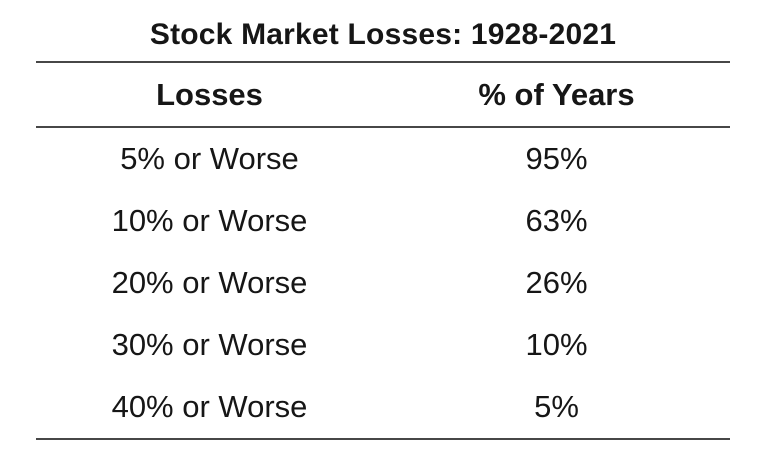 This screenshot has width=771, height=457. I want to click on loss-cell: 5% or Worse, so click(209, 158).